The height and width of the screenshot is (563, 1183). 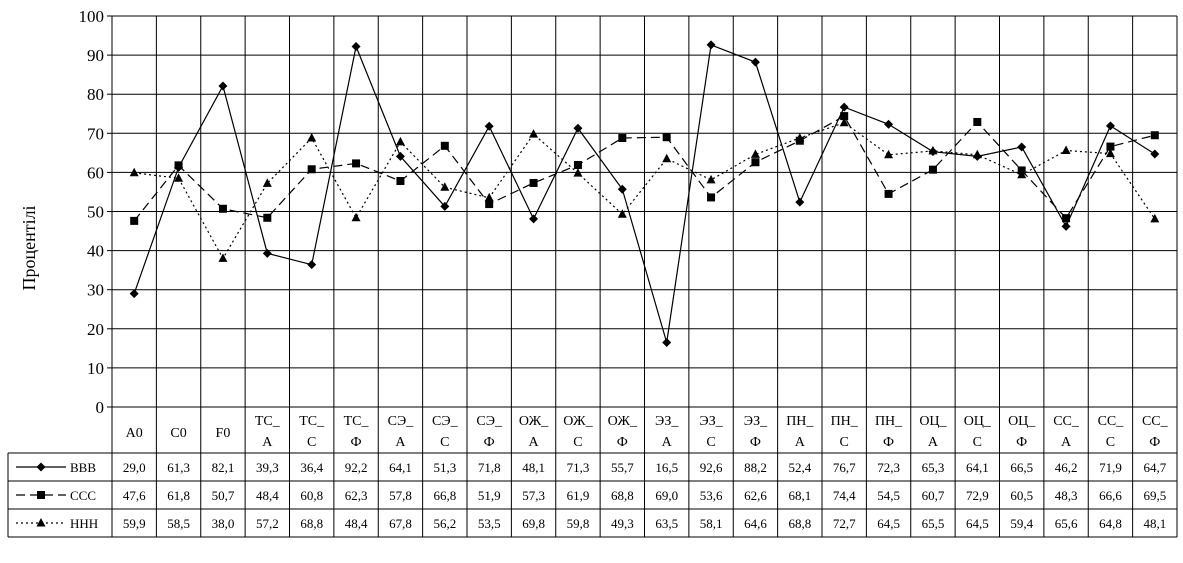 I want to click on data-label: 69,5, so click(x=1154, y=495).